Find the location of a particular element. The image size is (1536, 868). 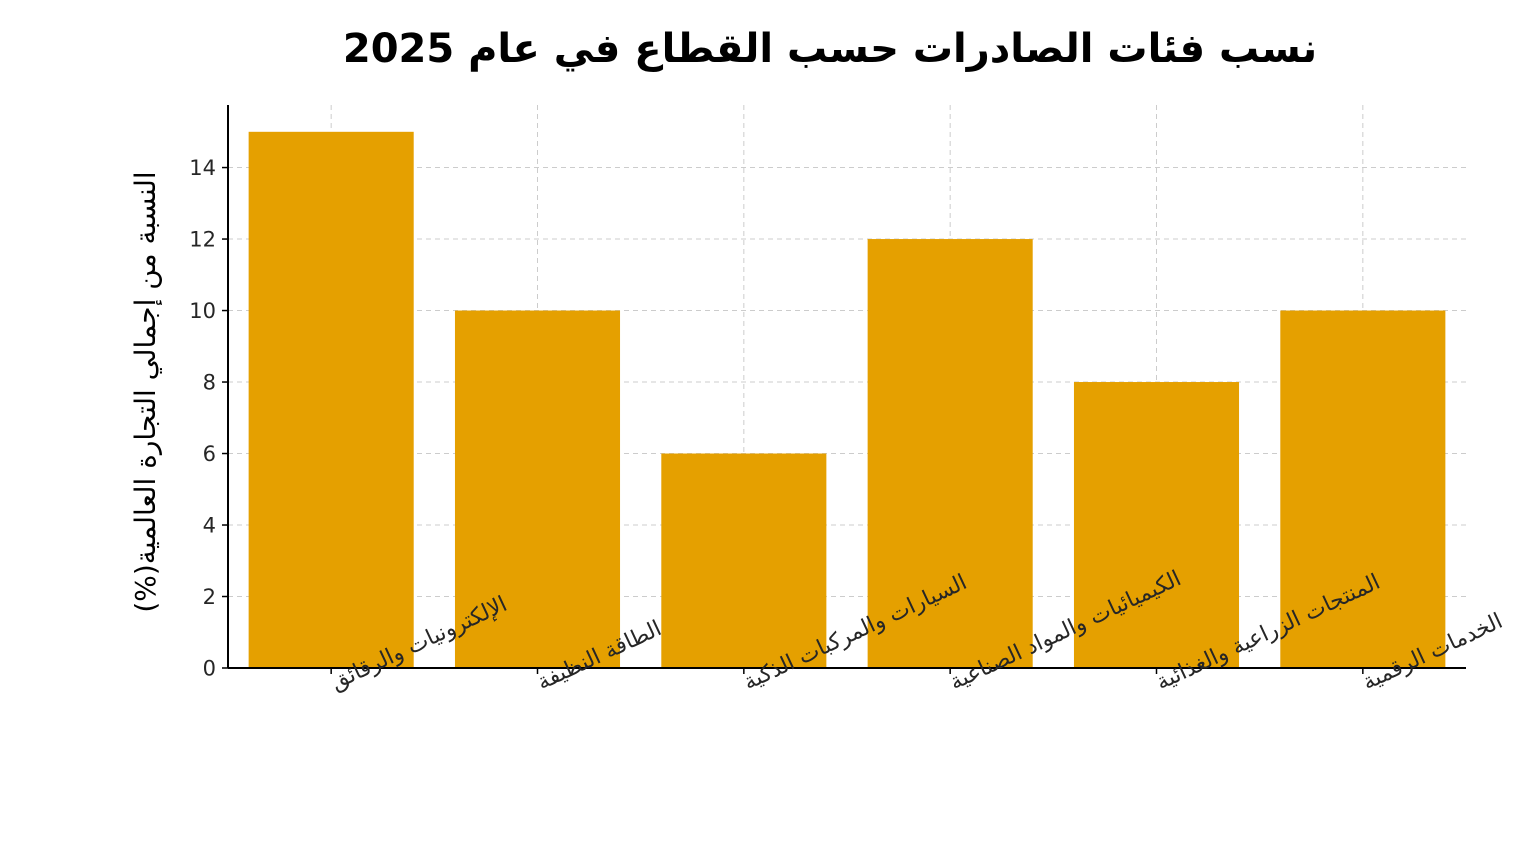

y-tick-label: 0 is located at coordinates (209, 669).